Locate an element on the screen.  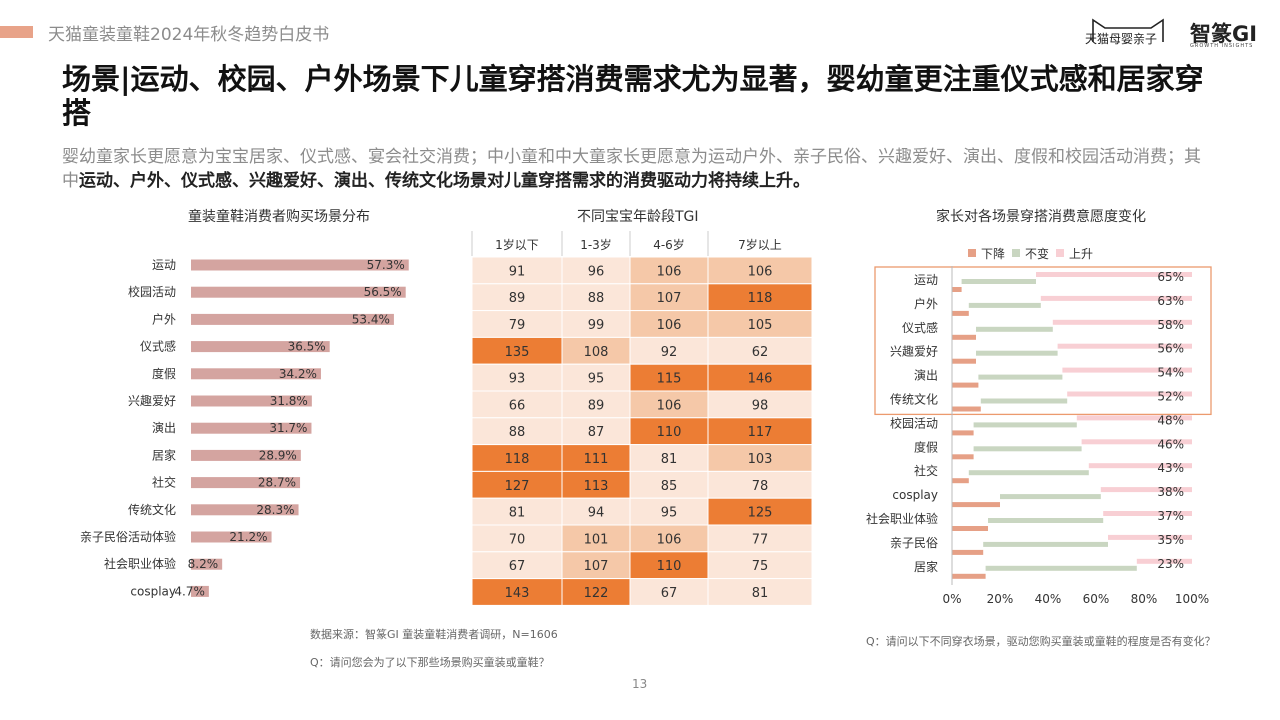
heatmap-cell-value: 94 is located at coordinates (596, 513).